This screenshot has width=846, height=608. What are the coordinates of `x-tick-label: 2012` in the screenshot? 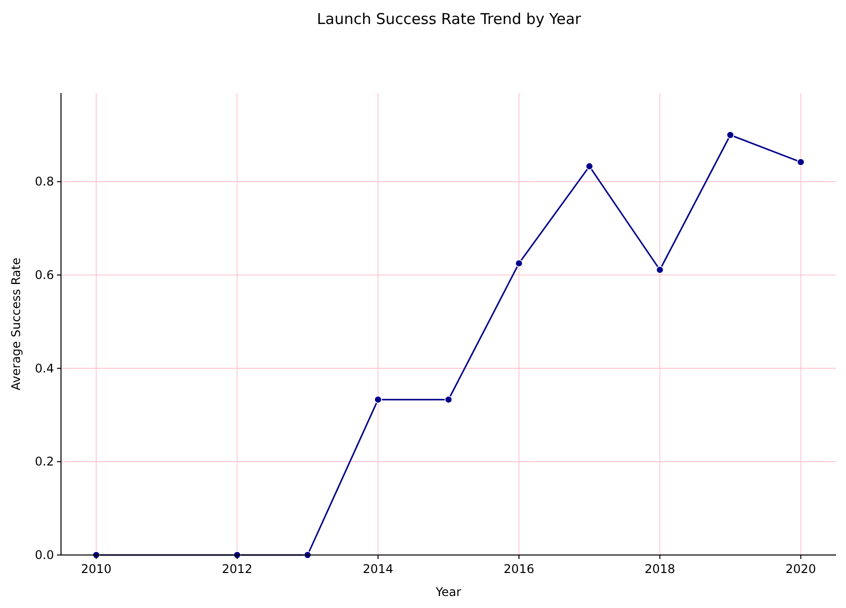 It's located at (237, 569).